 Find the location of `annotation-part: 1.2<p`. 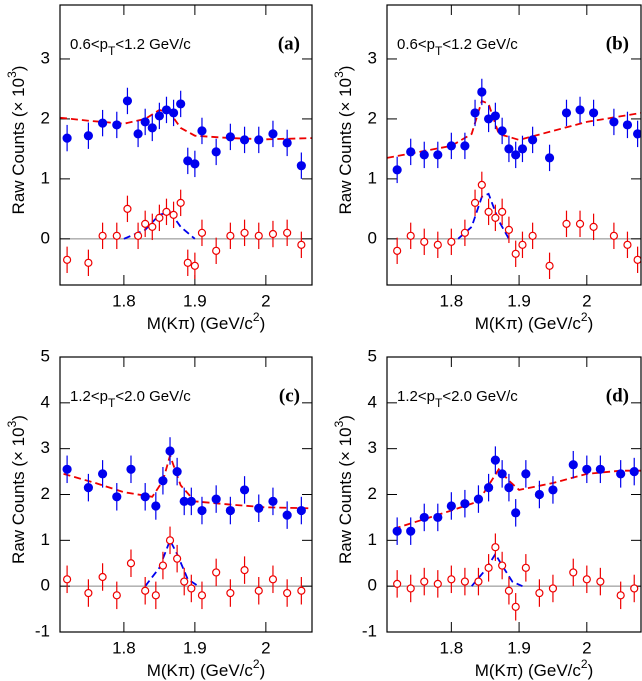

annotation-part: 1.2<p is located at coordinates (416, 396).